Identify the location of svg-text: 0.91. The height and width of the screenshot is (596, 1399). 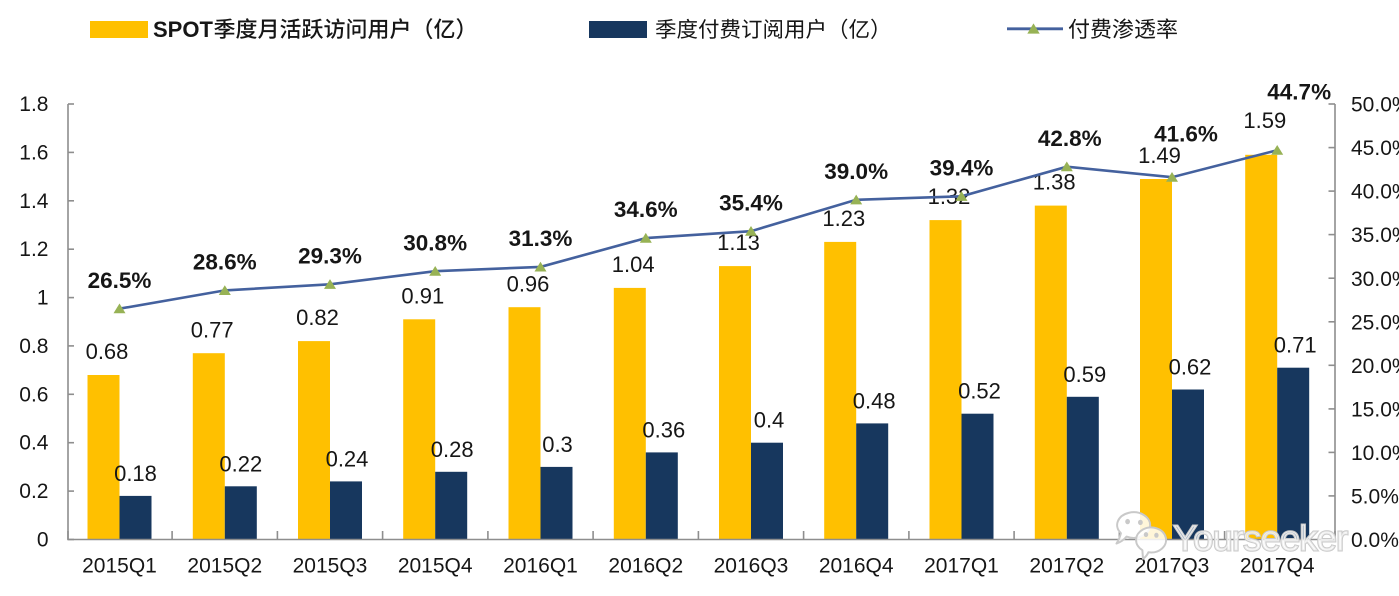
(422, 295).